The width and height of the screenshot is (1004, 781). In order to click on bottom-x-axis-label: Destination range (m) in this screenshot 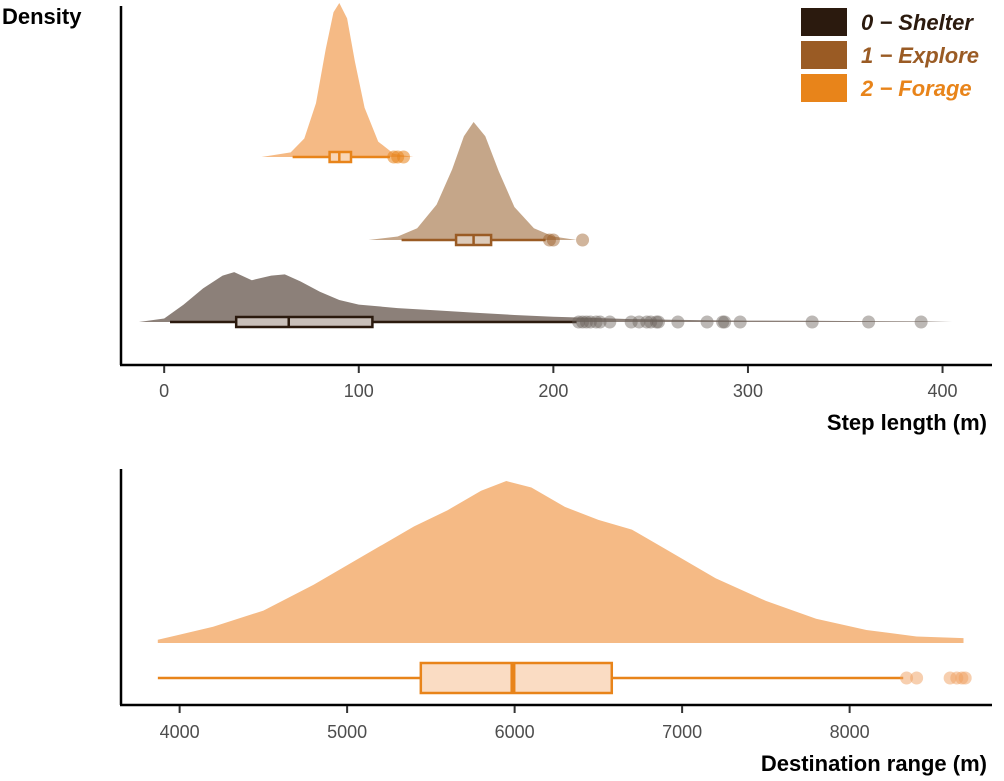, I will do `click(874, 763)`.